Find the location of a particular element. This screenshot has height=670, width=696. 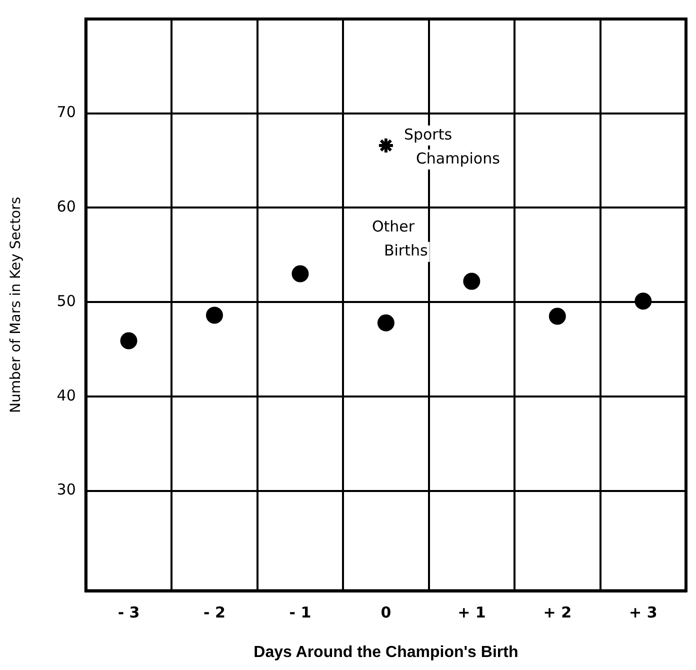

series-label: Sports Champions is located at coordinates (452, 146).